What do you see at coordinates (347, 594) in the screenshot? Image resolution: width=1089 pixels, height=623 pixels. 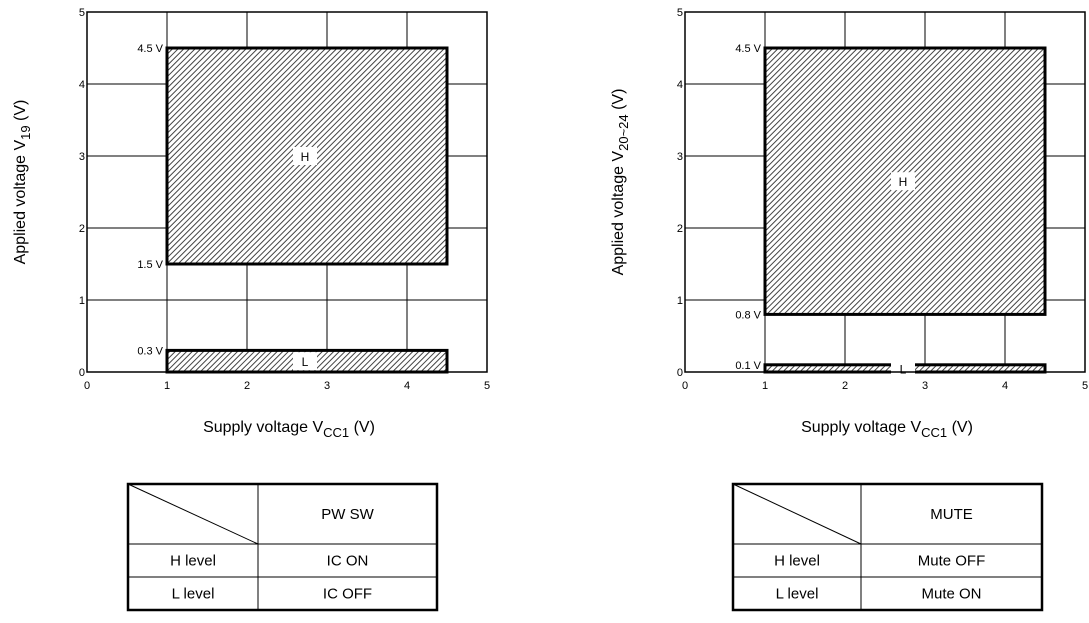 I see `table-row-value: IC OFF` at bounding box center [347, 594].